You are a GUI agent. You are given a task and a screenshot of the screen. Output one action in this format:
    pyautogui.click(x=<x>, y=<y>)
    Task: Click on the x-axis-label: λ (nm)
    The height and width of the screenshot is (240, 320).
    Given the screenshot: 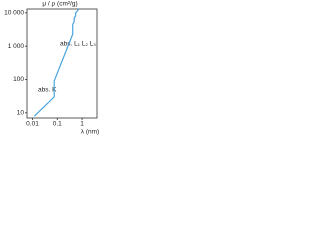 What is the action you would take?
    pyautogui.click(x=90, y=132)
    